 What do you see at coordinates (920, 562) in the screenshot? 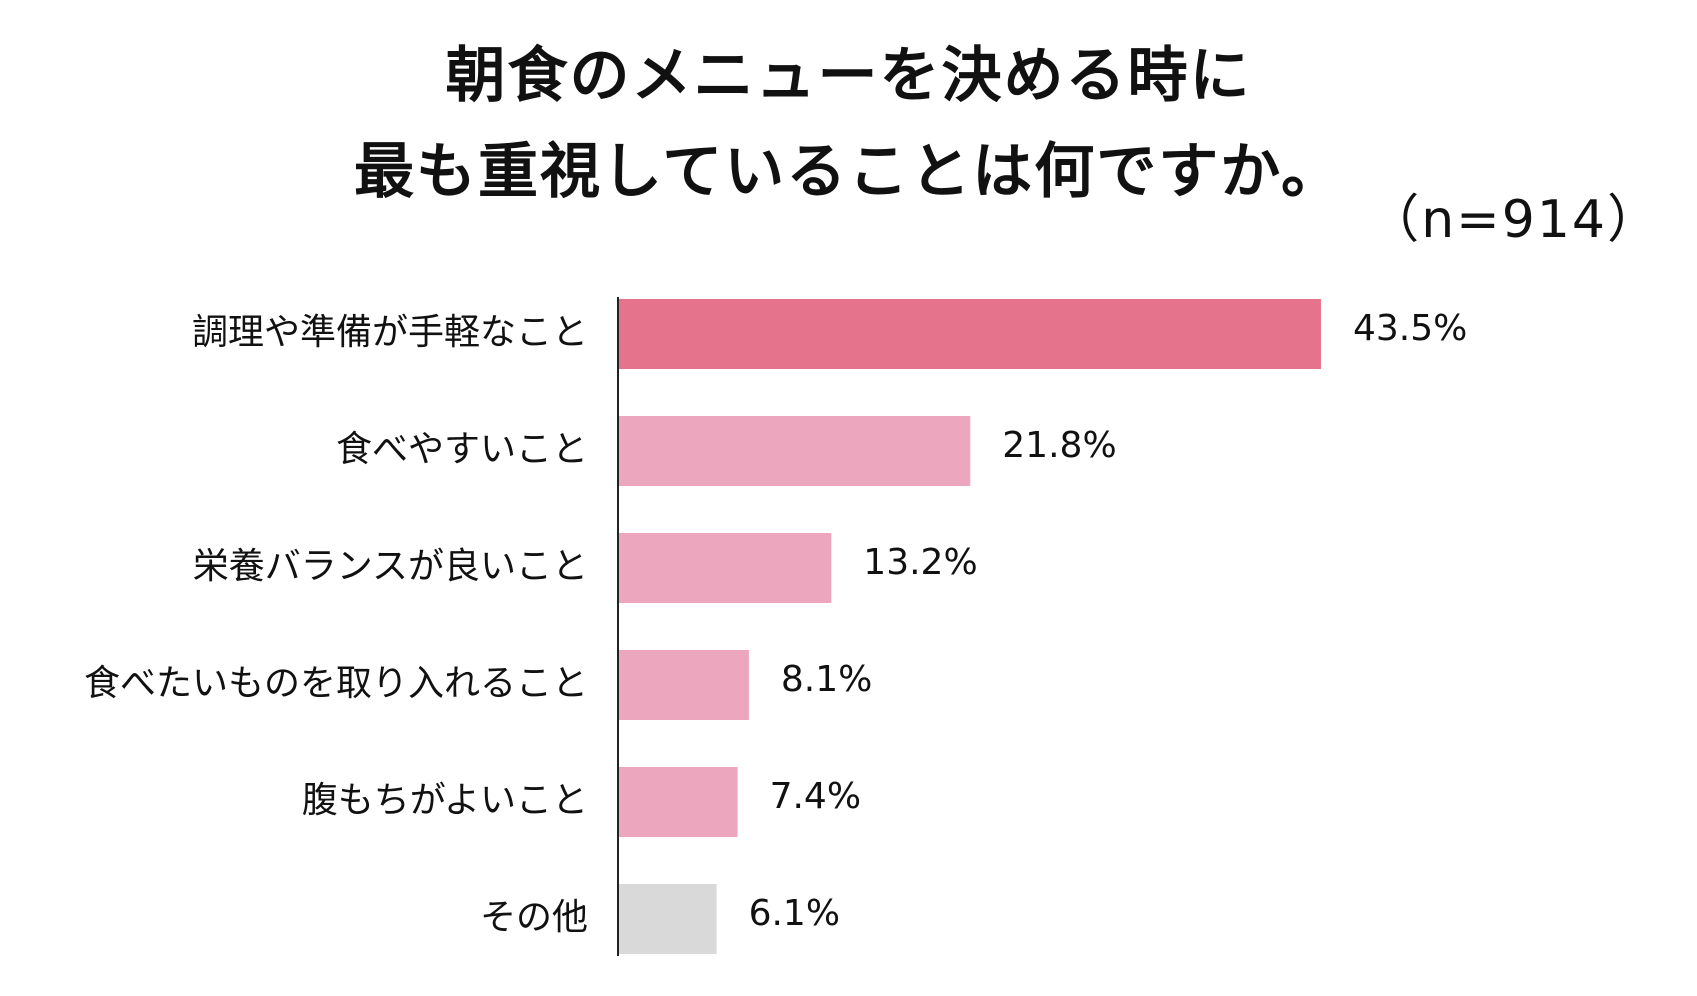
I see `value-label-2: 13.2%` at bounding box center [920, 562].